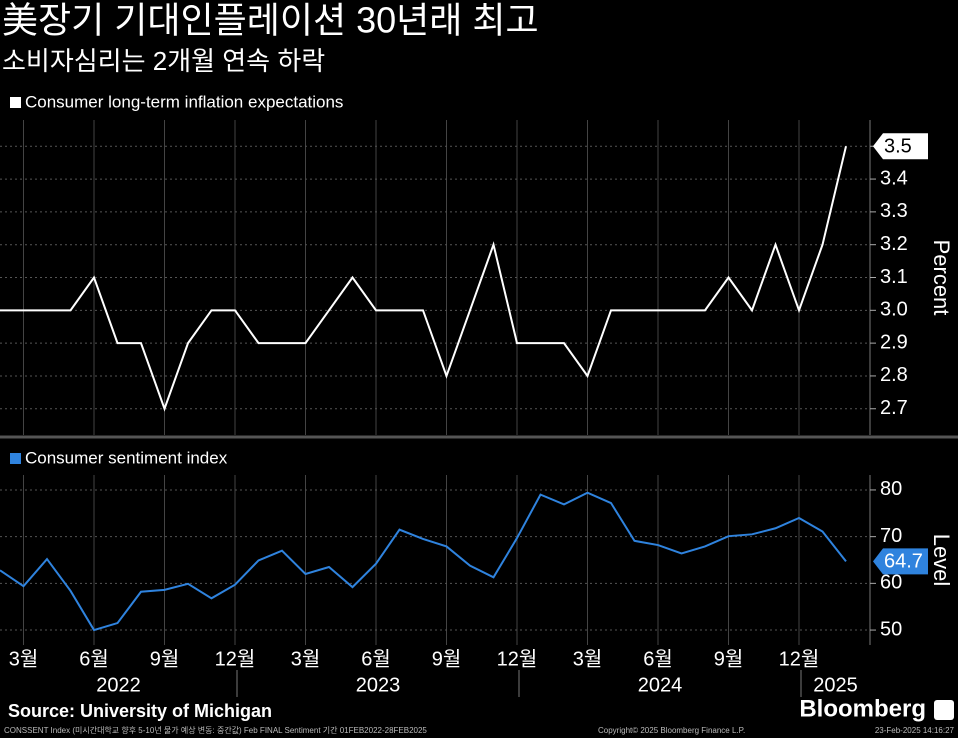 The width and height of the screenshot is (958, 738). Describe the element at coordinates (894, 277) in the screenshot. I see `y-tick-label: 3.1` at that location.